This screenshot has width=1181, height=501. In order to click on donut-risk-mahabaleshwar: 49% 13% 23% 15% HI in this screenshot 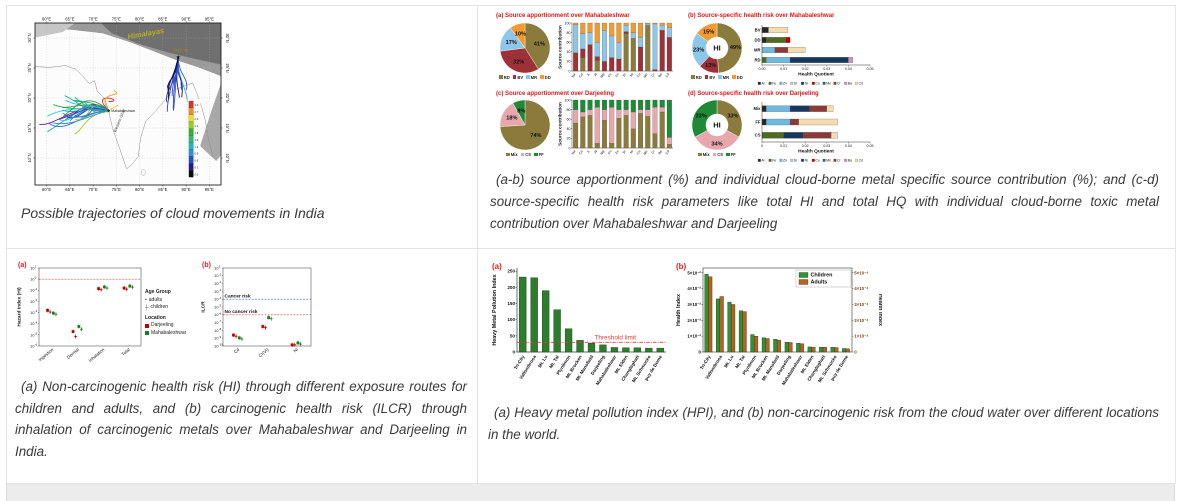, I will do `click(717, 48)`.